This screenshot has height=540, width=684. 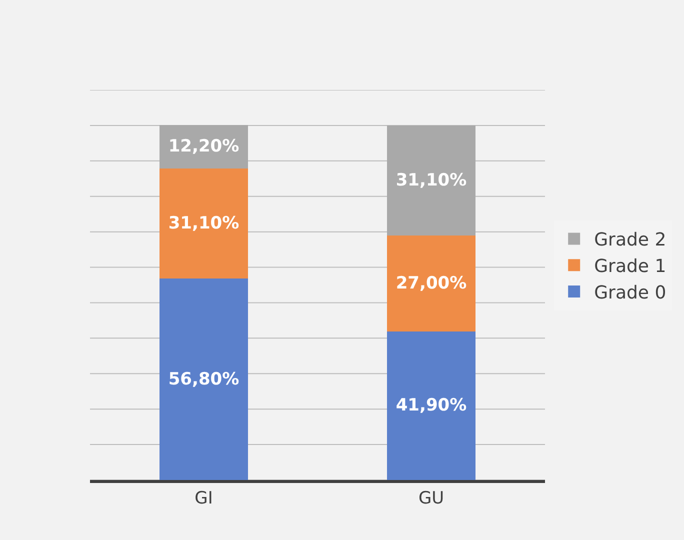 What do you see at coordinates (630, 240) in the screenshot?
I see `legend-label: Grade 2` at bounding box center [630, 240].